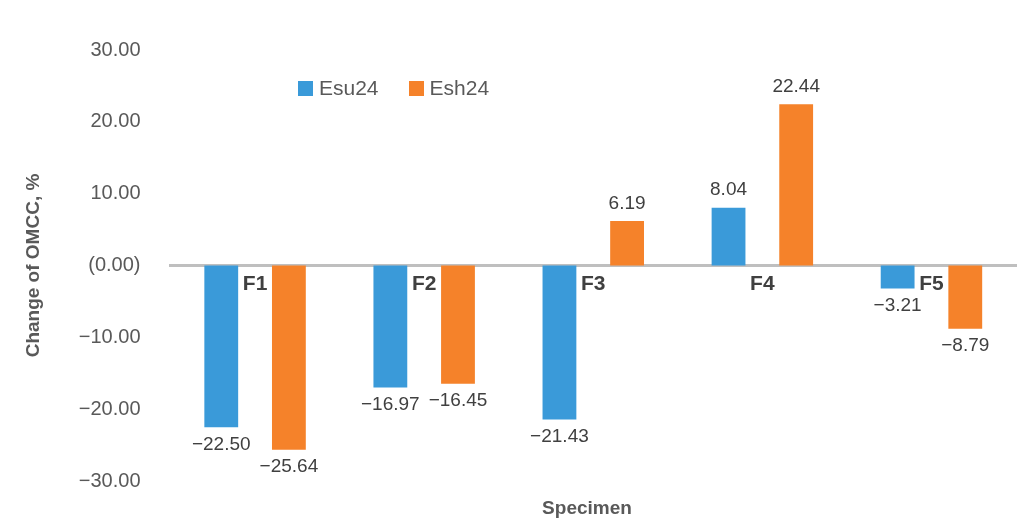  I want to click on legend-label: Esh24, so click(459, 88).